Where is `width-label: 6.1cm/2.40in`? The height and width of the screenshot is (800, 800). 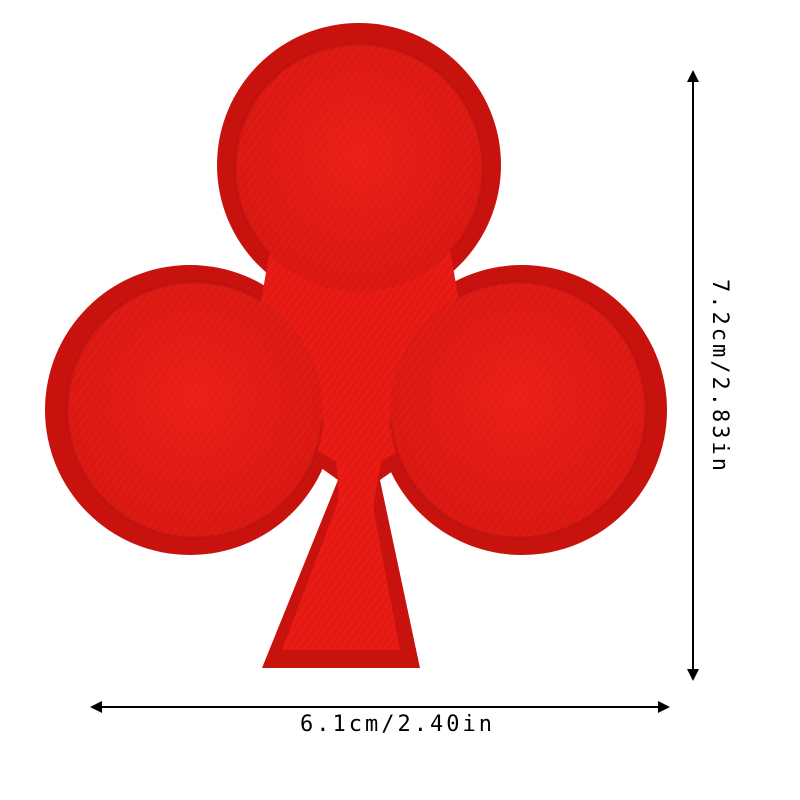 width-label: 6.1cm/2.40in is located at coordinates (397, 724).